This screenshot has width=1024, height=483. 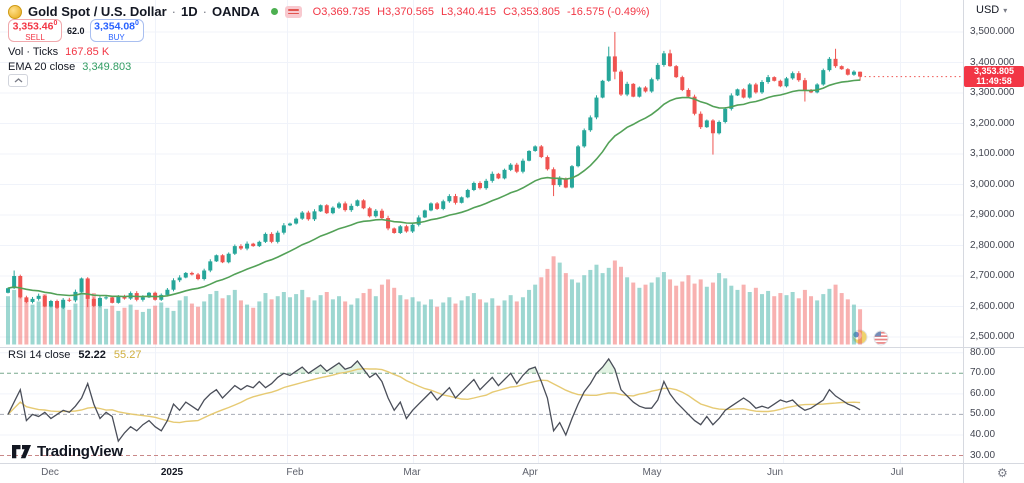 What do you see at coordinates (530, 472) in the screenshot?
I see `time-tick-label: Apr` at bounding box center [530, 472].